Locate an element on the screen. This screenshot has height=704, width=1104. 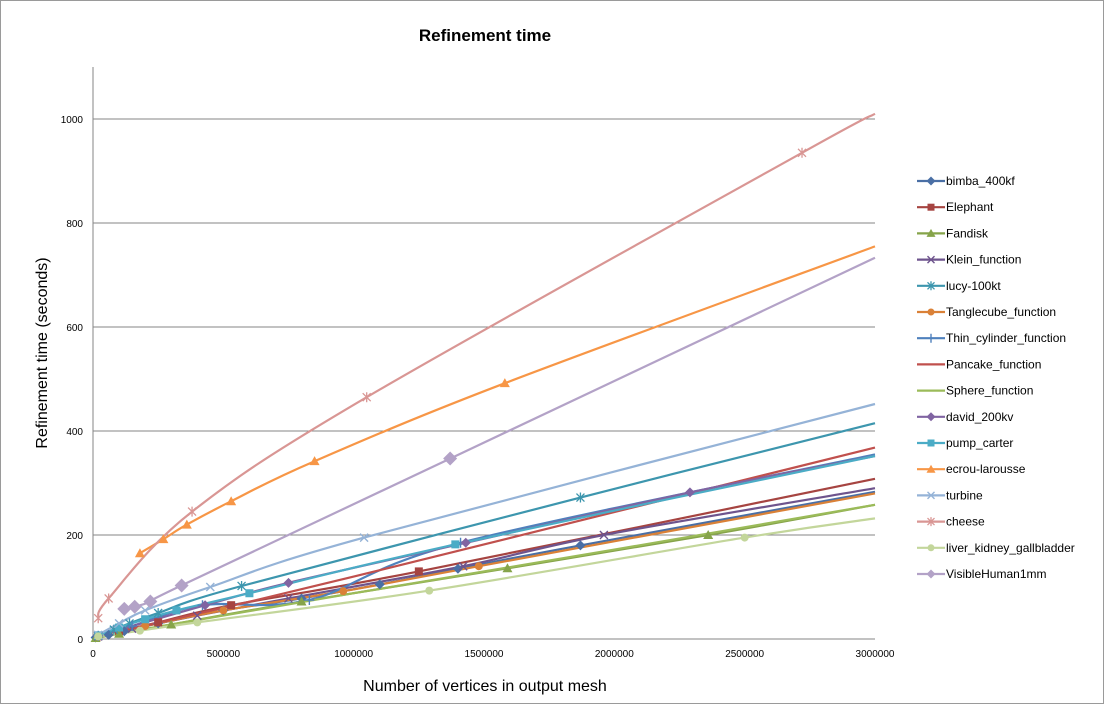
y-tick-labels: 0 200 400 600 800 1000 is located at coordinates (72, 380).